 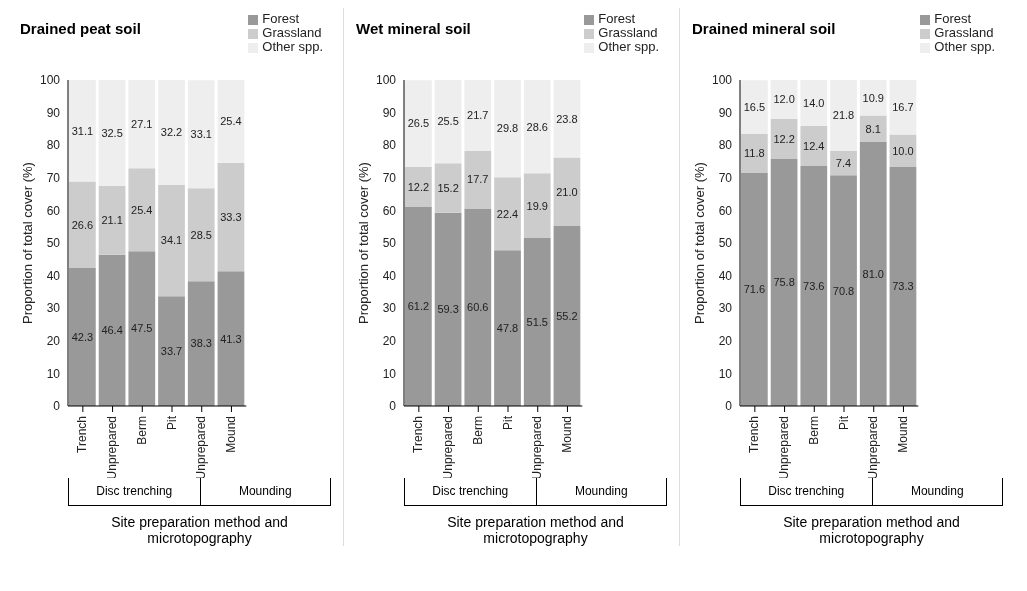 What do you see at coordinates (82, 224) in the screenshot?
I see `data-label: 26.6` at bounding box center [82, 224].